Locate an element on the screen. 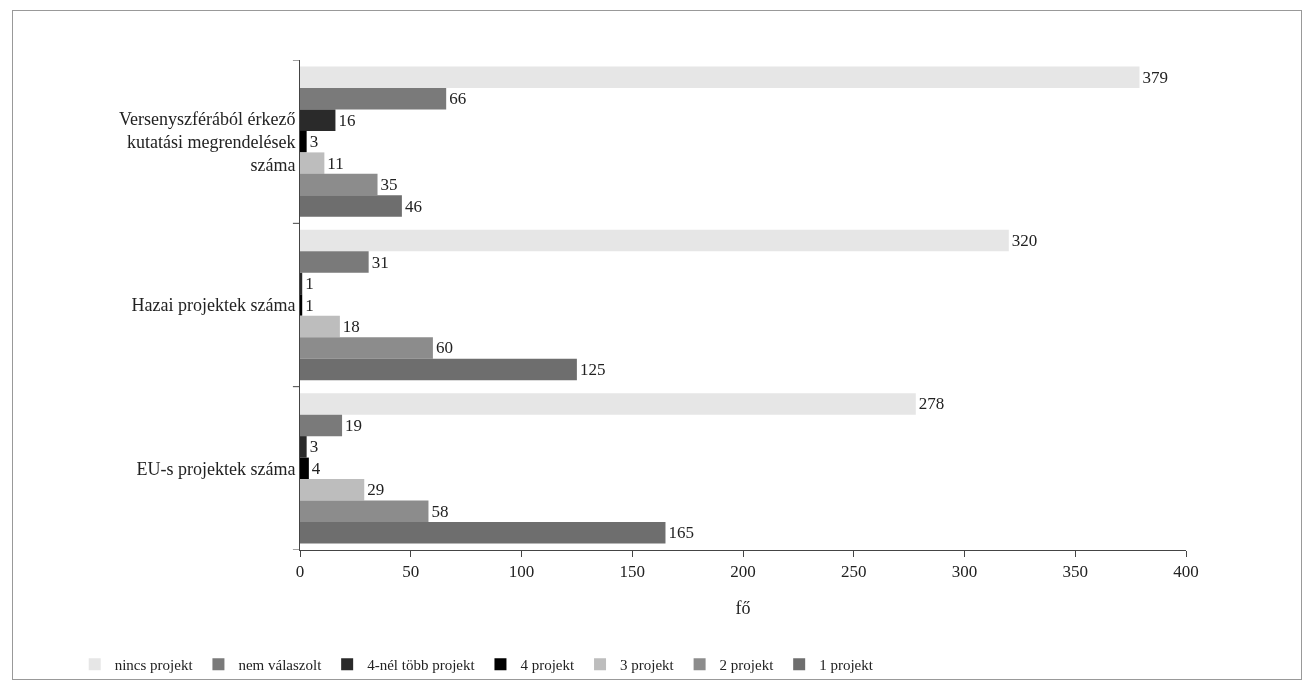 This screenshot has width=1316, height=693. legend-label: 1 projekt is located at coordinates (846, 665).